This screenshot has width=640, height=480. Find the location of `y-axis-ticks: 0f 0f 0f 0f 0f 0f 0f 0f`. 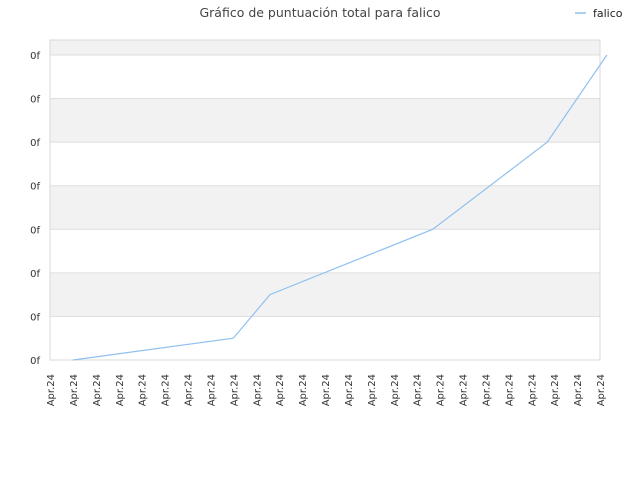

y-axis-ticks: 0f 0f 0f 0f 0f 0f 0f 0f is located at coordinates (35, 209).